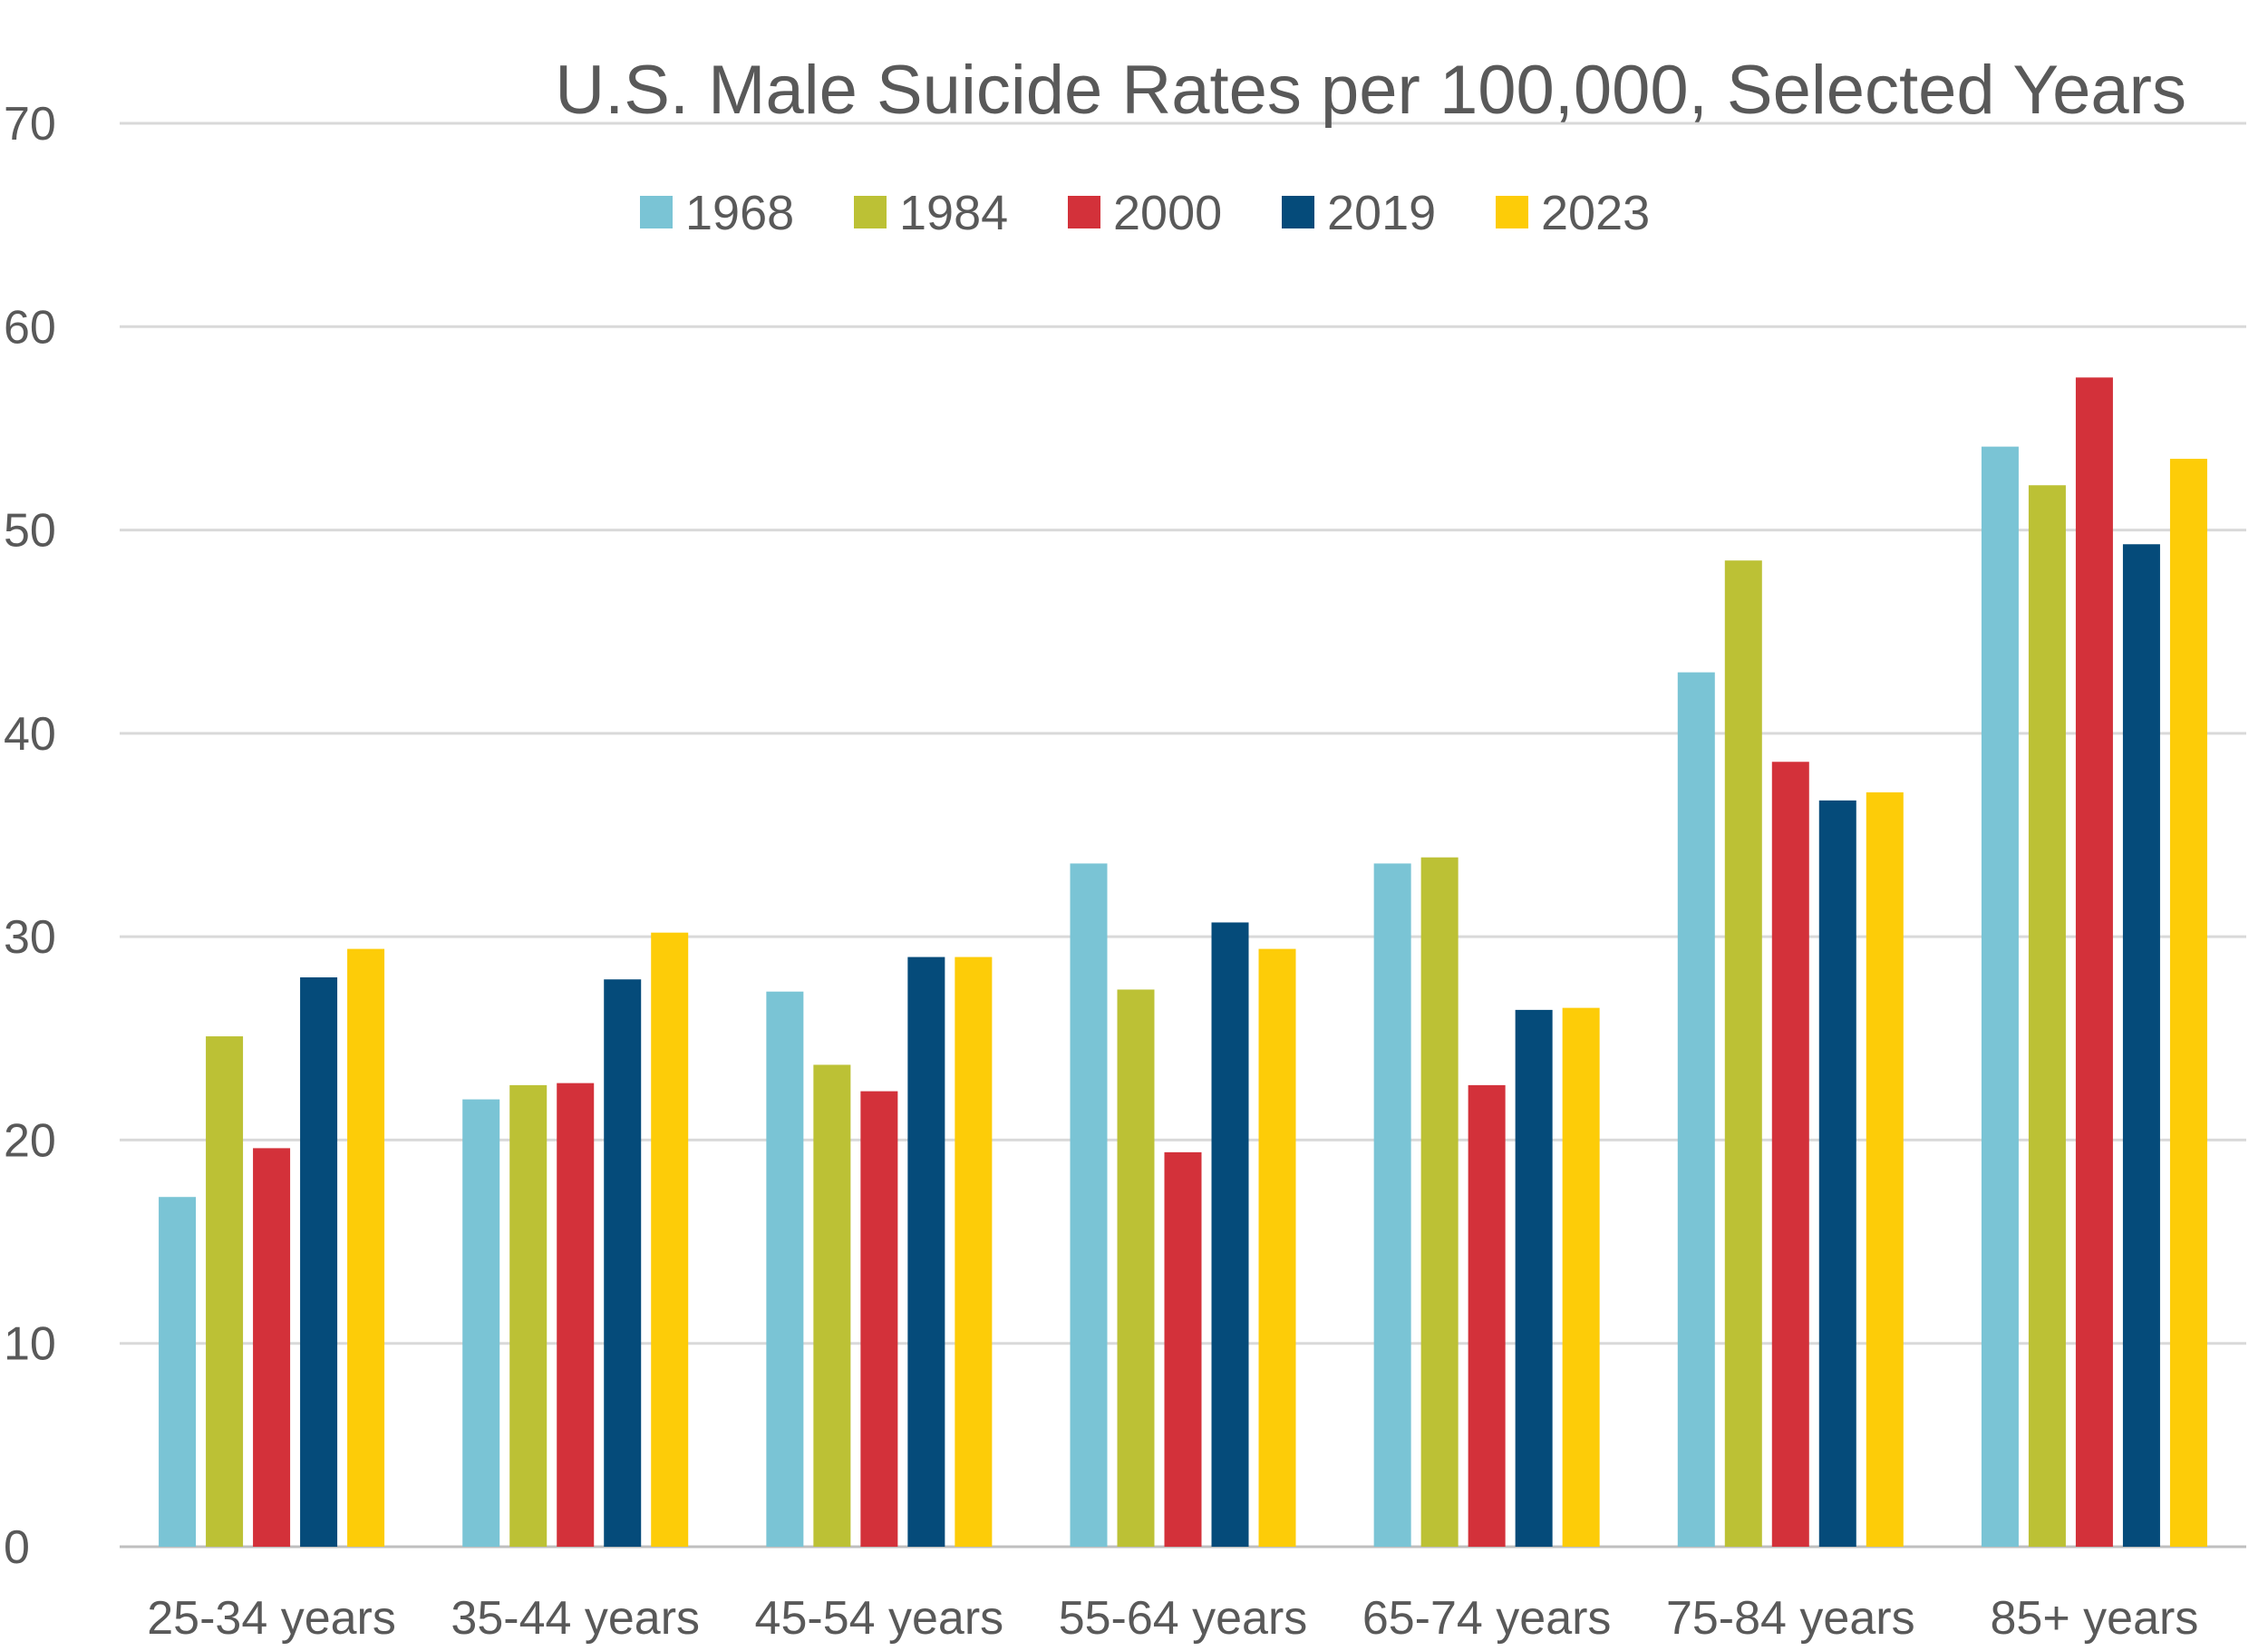  Describe the element at coordinates (1168, 213) in the screenshot. I see `legend-label: 2000` at that location.